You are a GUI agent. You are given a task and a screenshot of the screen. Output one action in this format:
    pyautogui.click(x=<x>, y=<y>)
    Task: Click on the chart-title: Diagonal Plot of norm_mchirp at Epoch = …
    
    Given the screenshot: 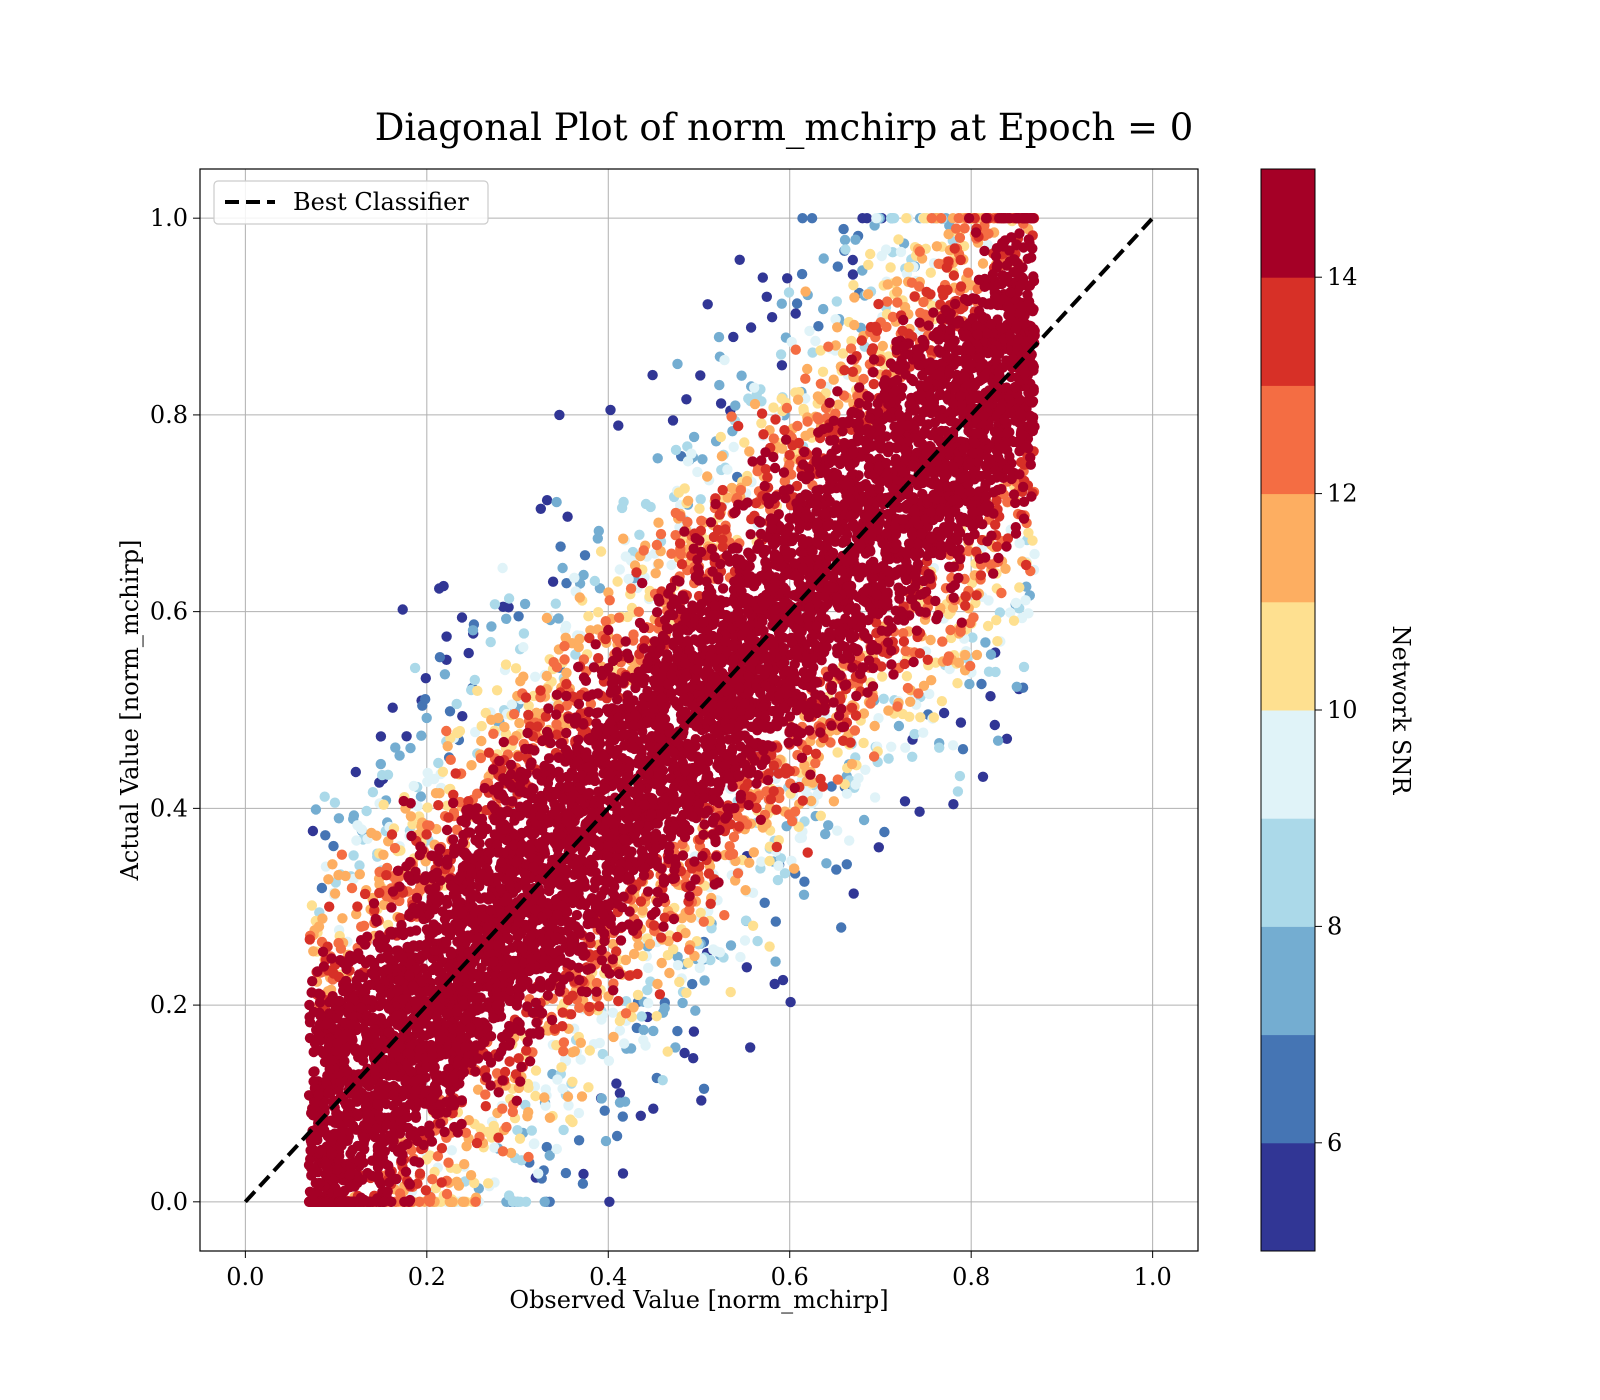 What is the action you would take?
    pyautogui.click(x=784, y=128)
    